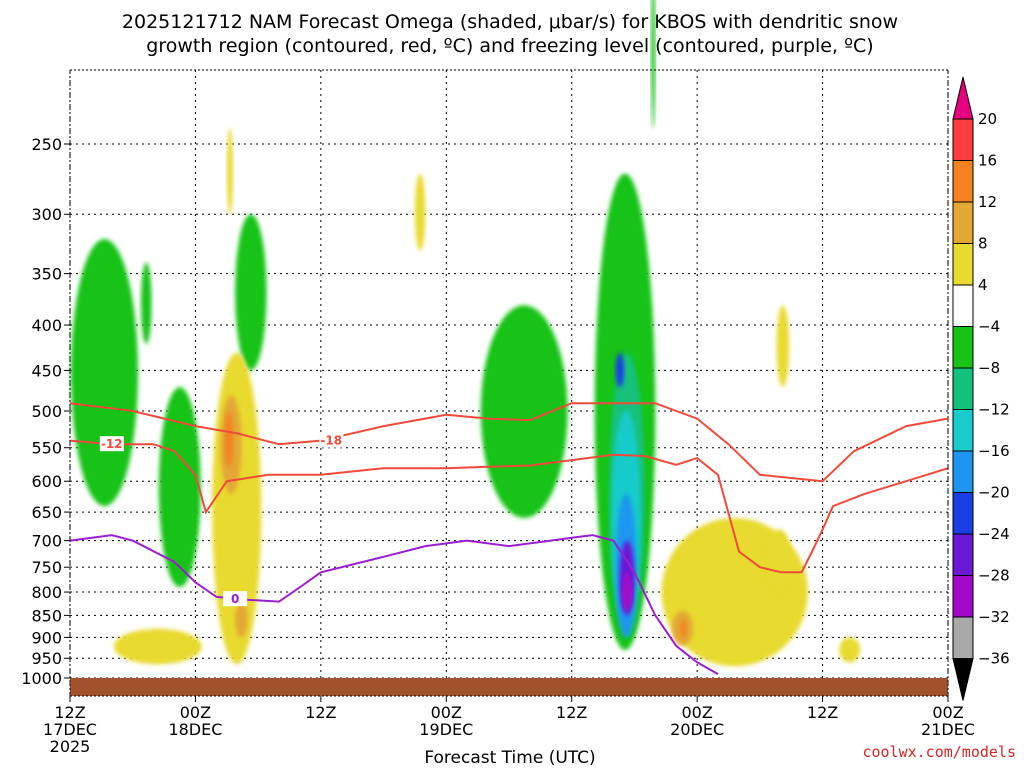 The image size is (1024, 768). Describe the element at coordinates (994, 410) in the screenshot. I see `colorbar-label: −12` at that location.